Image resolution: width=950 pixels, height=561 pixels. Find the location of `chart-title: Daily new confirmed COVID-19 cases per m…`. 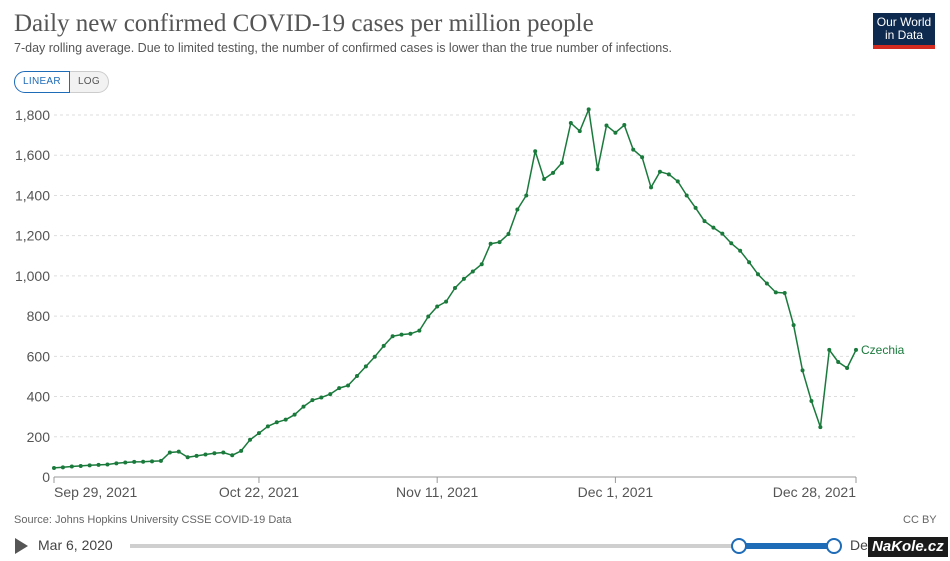

chart-title: Daily new confirmed COVID-19 cases per m… is located at coordinates (304, 23).